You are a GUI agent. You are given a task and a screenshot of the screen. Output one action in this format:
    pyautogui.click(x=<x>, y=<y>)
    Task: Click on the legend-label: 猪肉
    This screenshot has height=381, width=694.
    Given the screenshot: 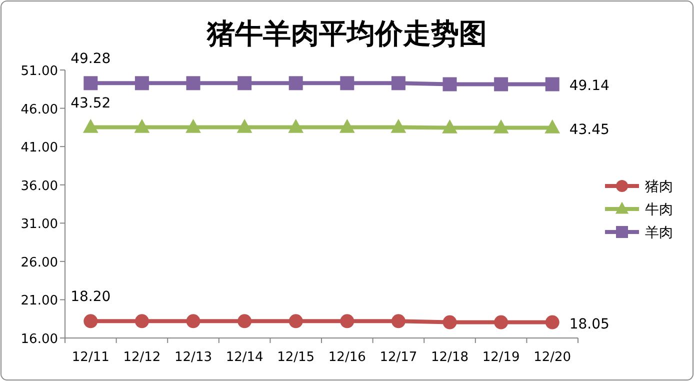 What is the action you would take?
    pyautogui.click(x=659, y=187)
    